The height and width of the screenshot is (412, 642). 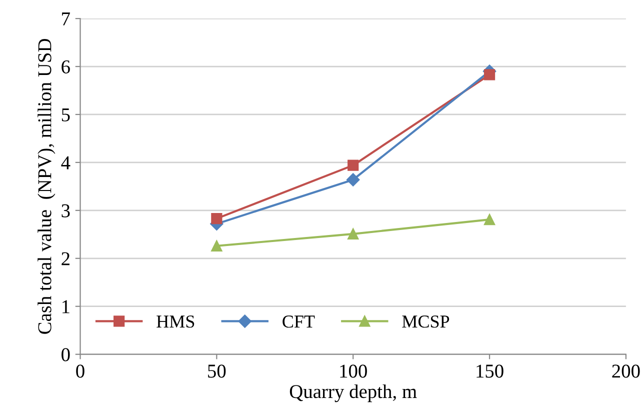 What do you see at coordinates (490, 371) in the screenshot?
I see `x-tick-label: 150` at bounding box center [490, 371].